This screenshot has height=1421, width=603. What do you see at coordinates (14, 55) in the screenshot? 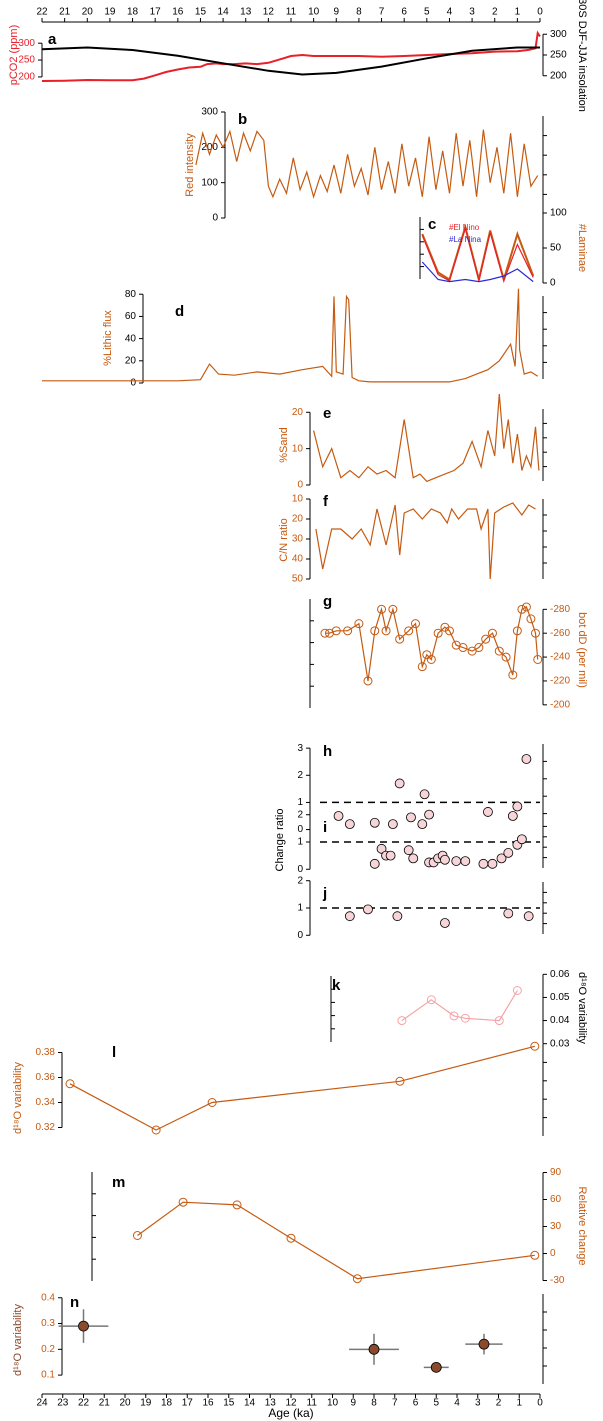
I see `y-axis-label: pCO2 (ppm)` at bounding box center [14, 55].